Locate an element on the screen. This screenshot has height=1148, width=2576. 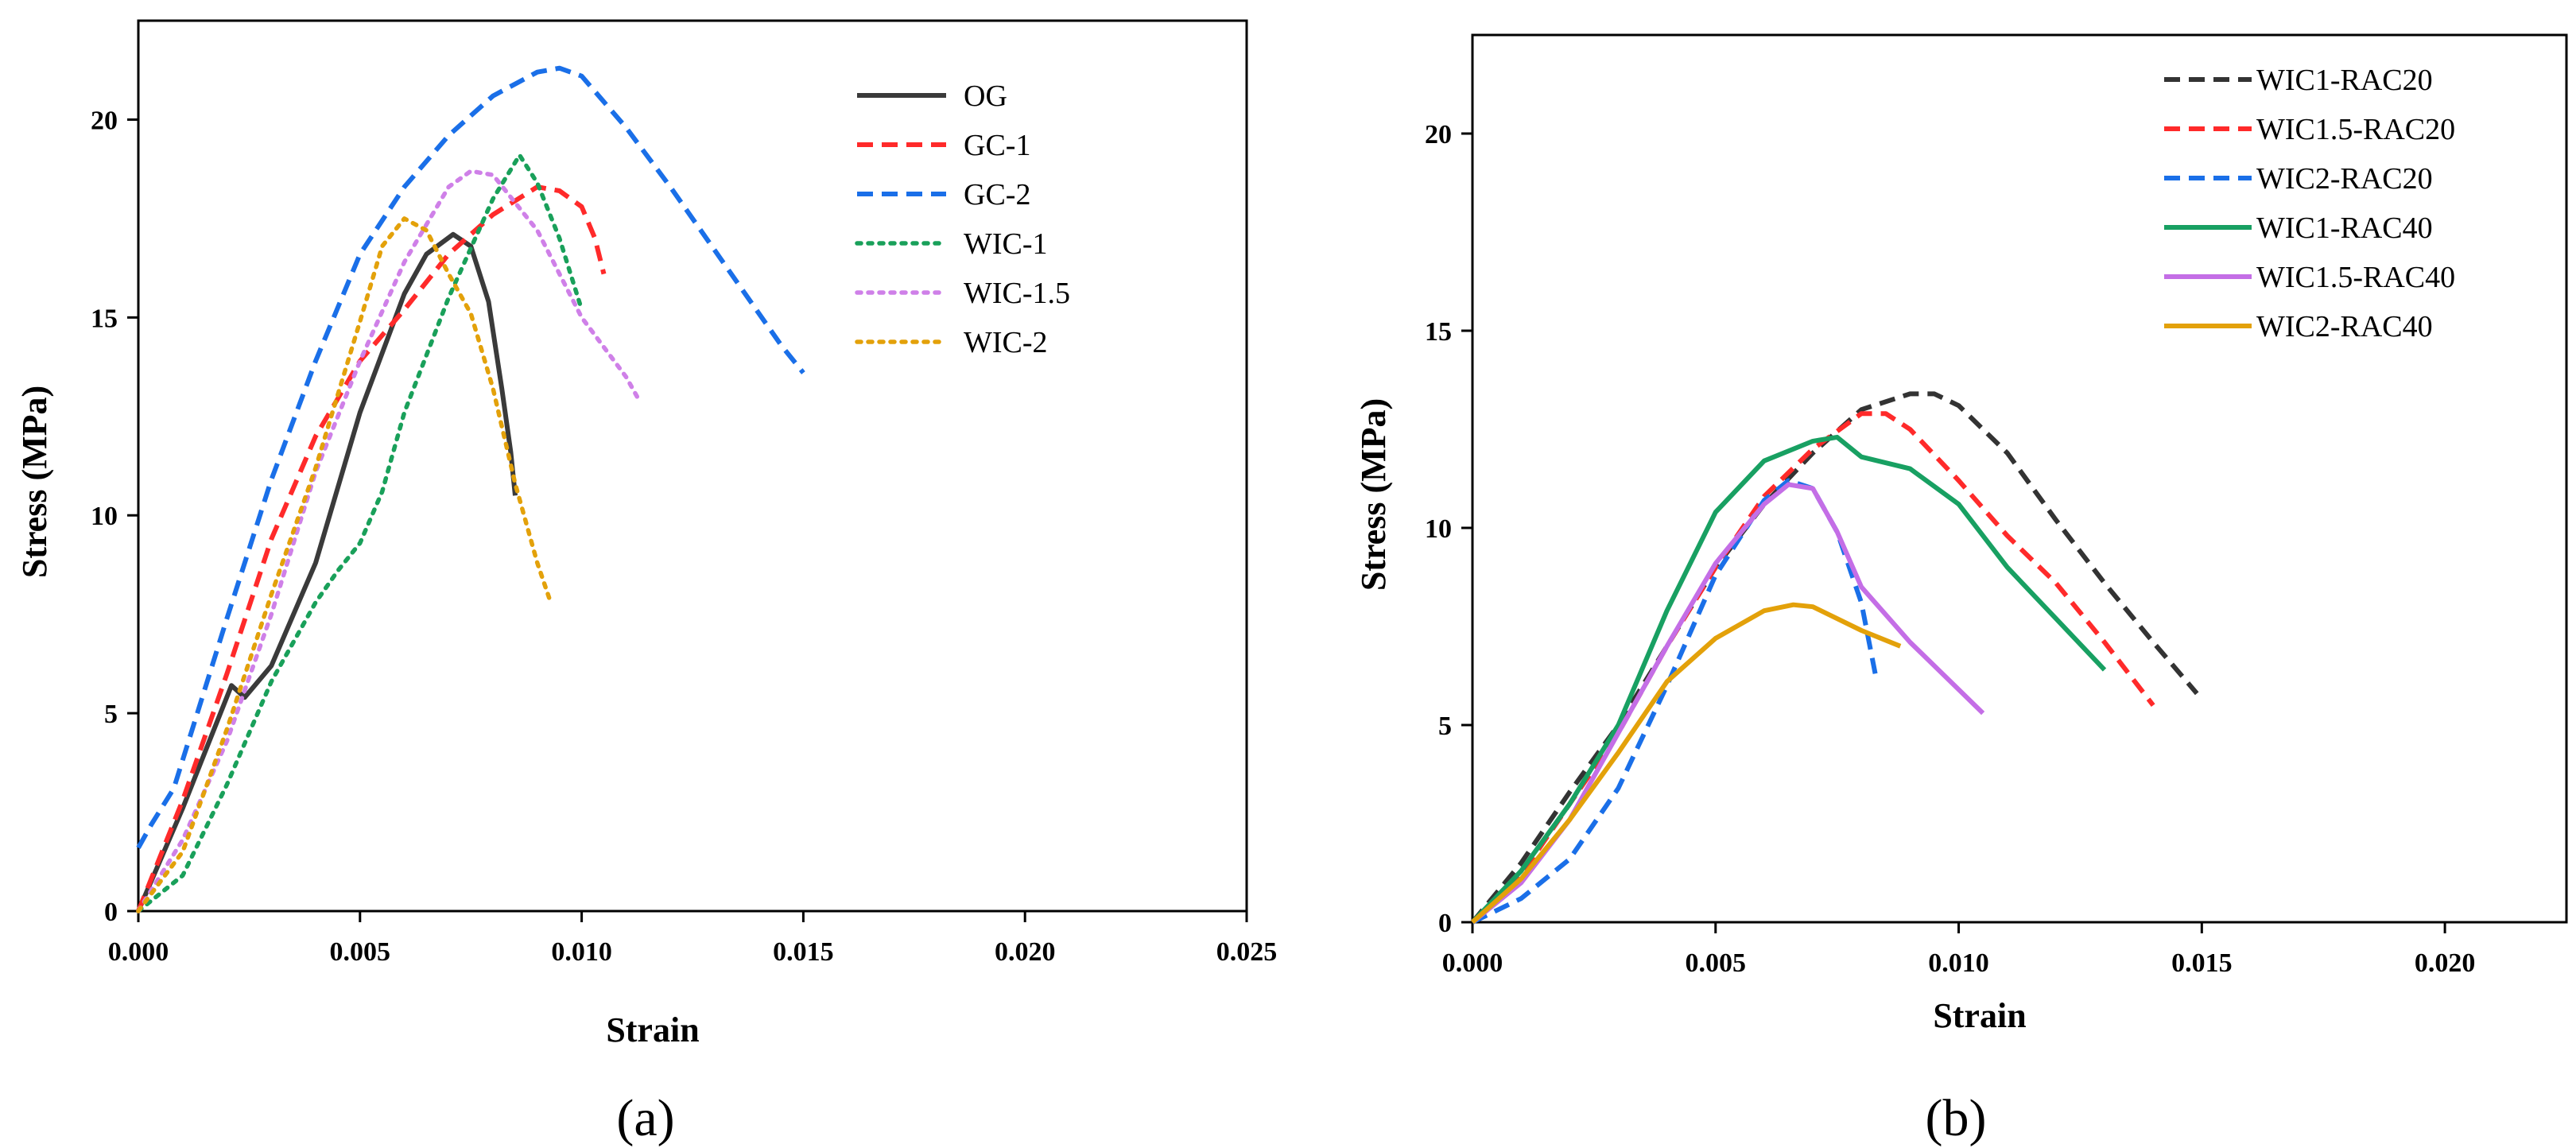
series-line-wic1-rac40 is located at coordinates (1788, 679).